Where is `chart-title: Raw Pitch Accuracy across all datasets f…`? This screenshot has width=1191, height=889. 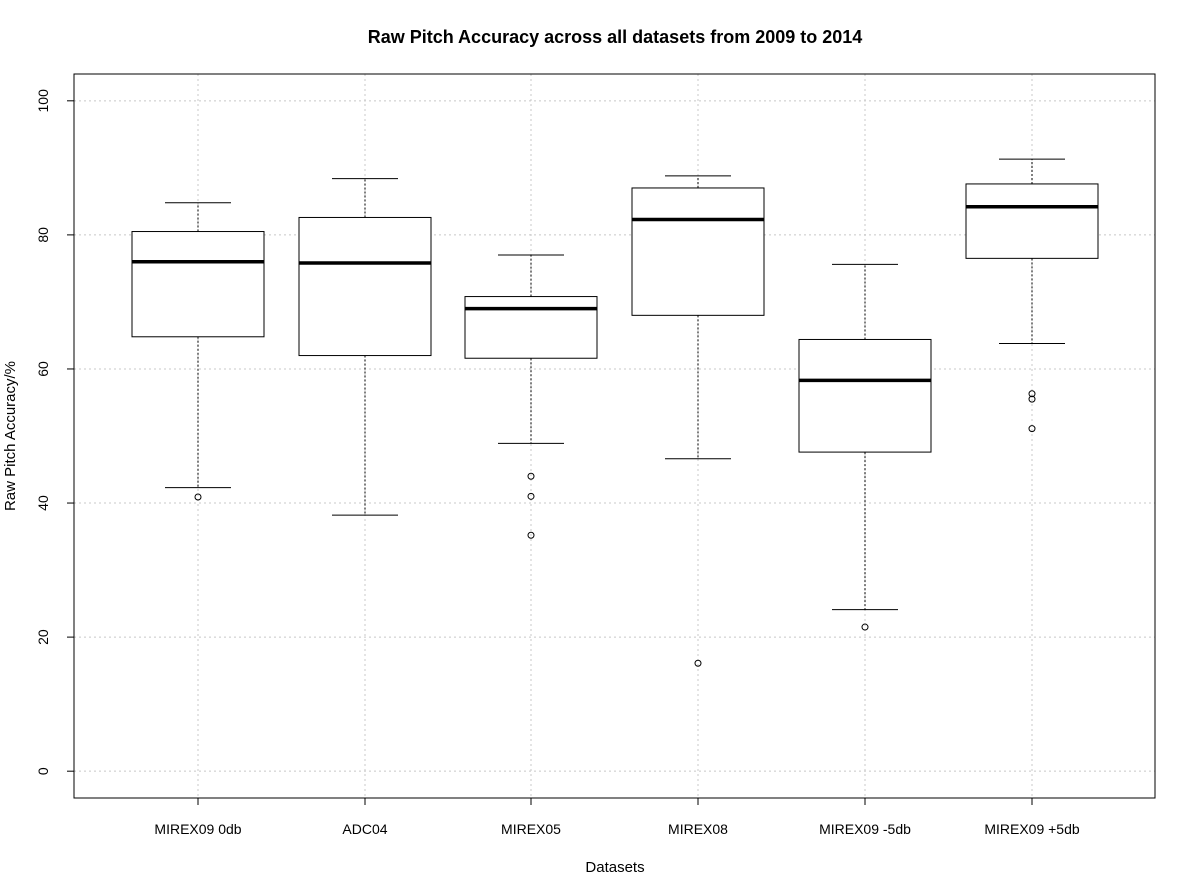 chart-title: Raw Pitch Accuracy across all datasets f… is located at coordinates (615, 37).